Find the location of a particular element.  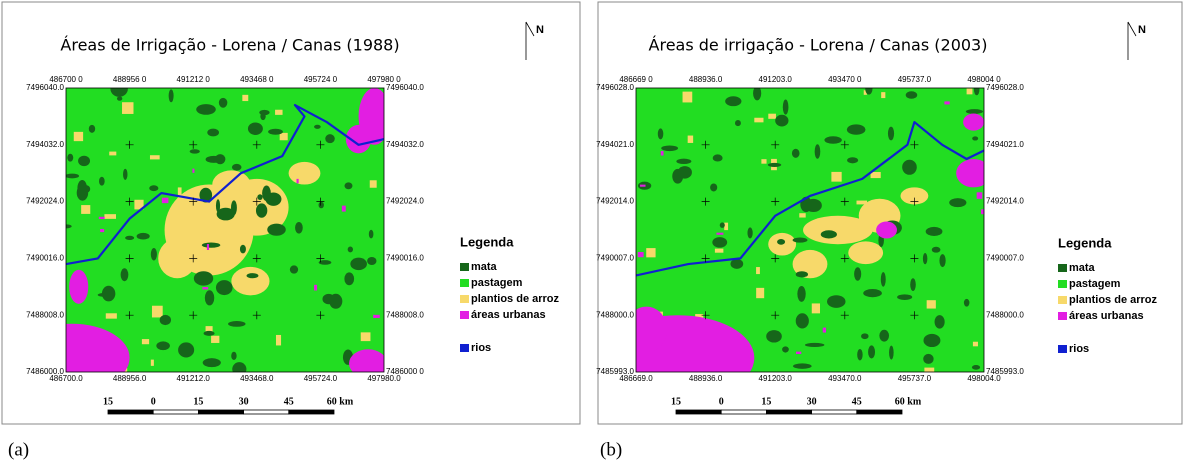

scale-label: 15 is located at coordinates (766, 401).